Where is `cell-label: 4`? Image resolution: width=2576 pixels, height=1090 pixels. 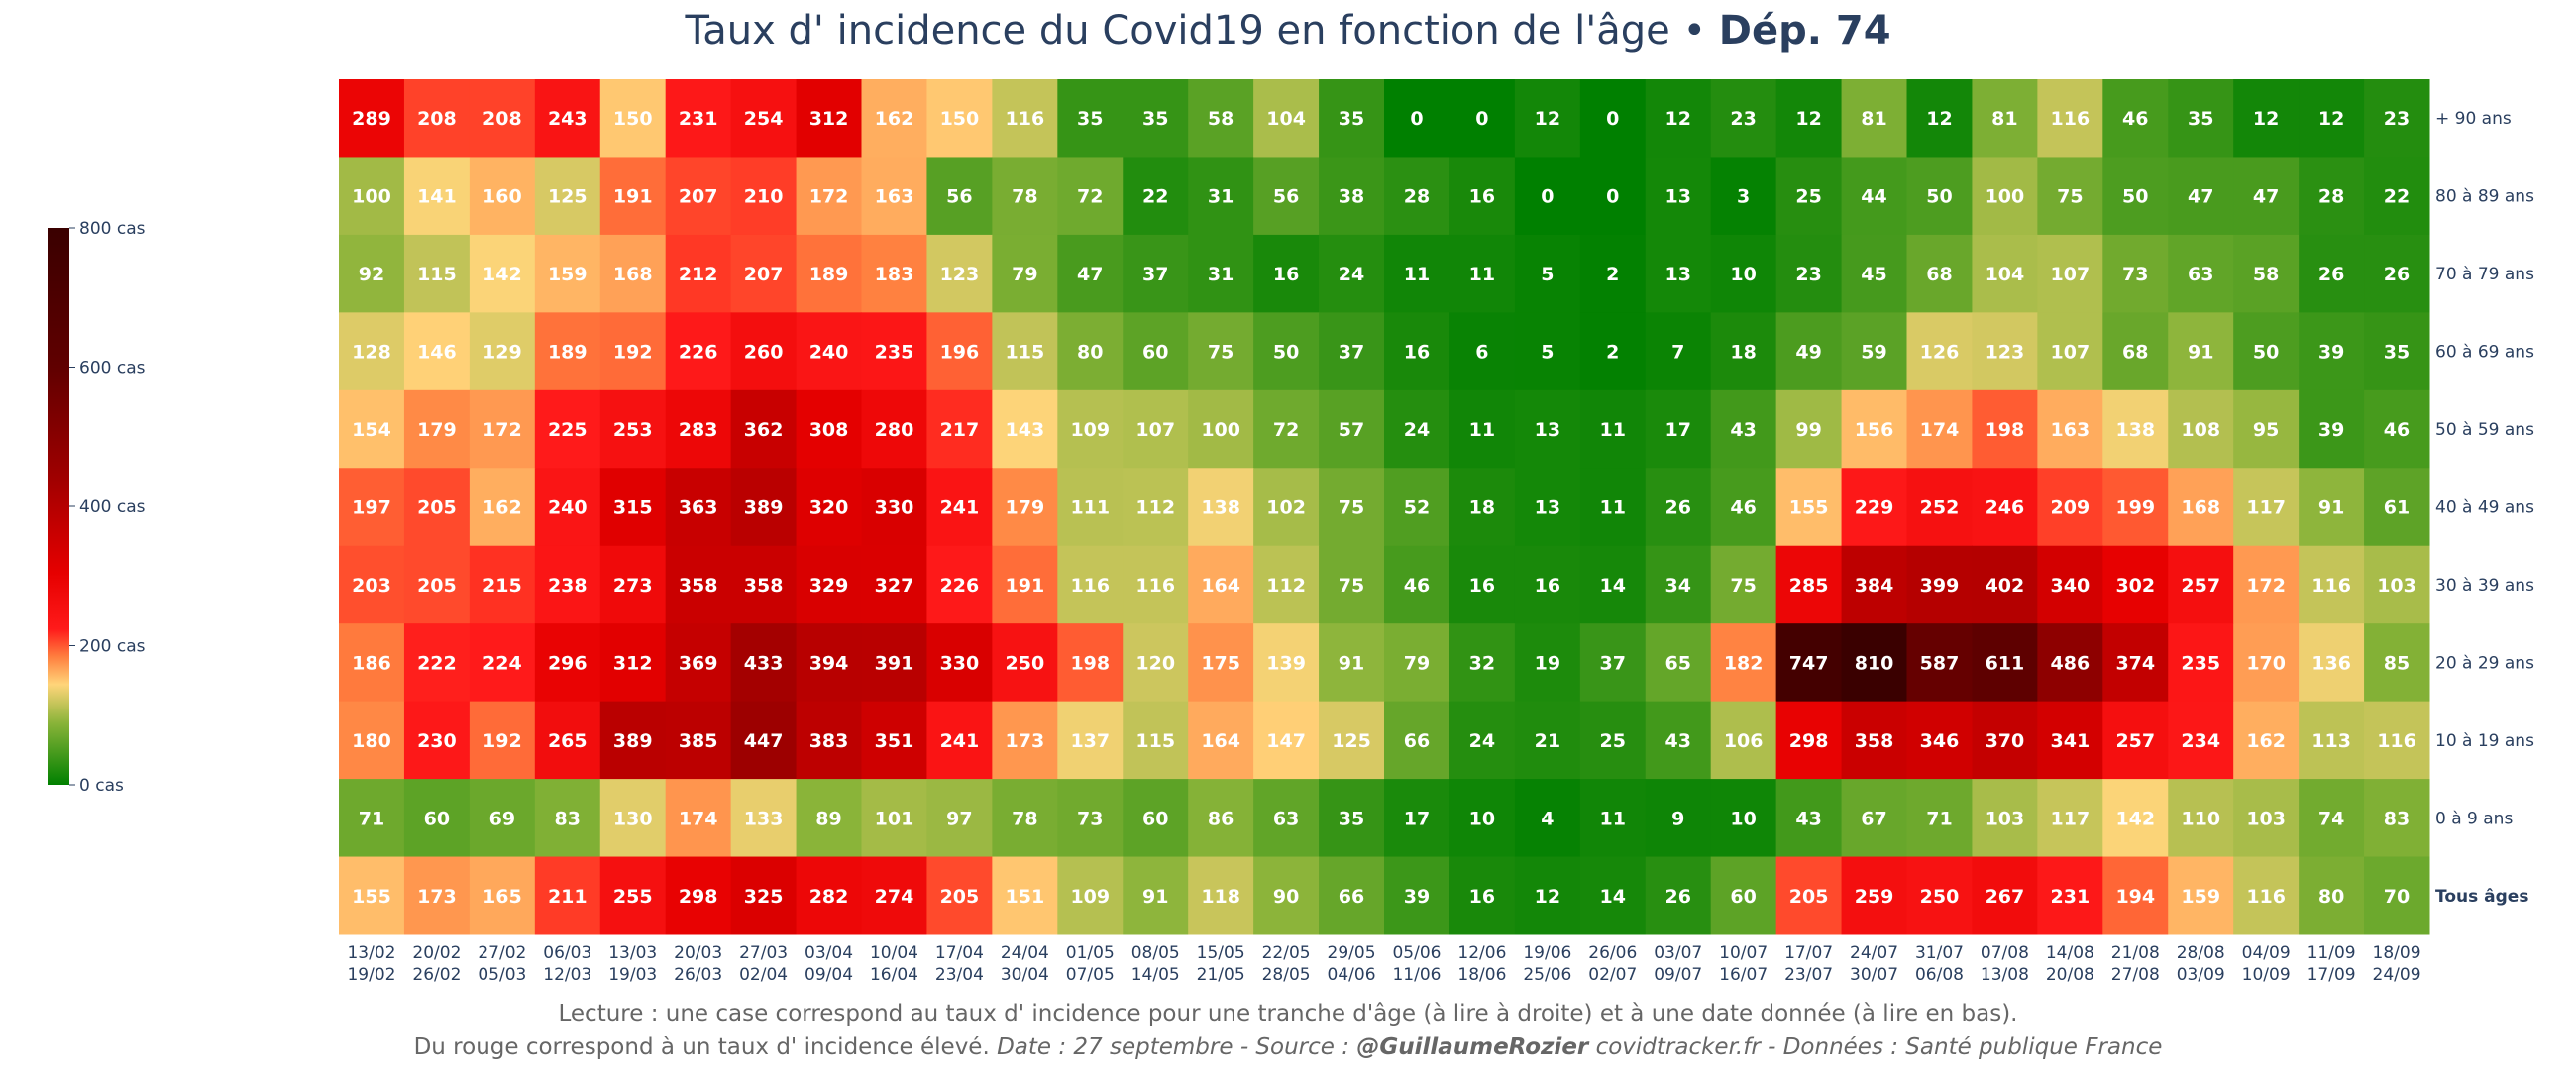
cell-label: 4 is located at coordinates (1547, 818).